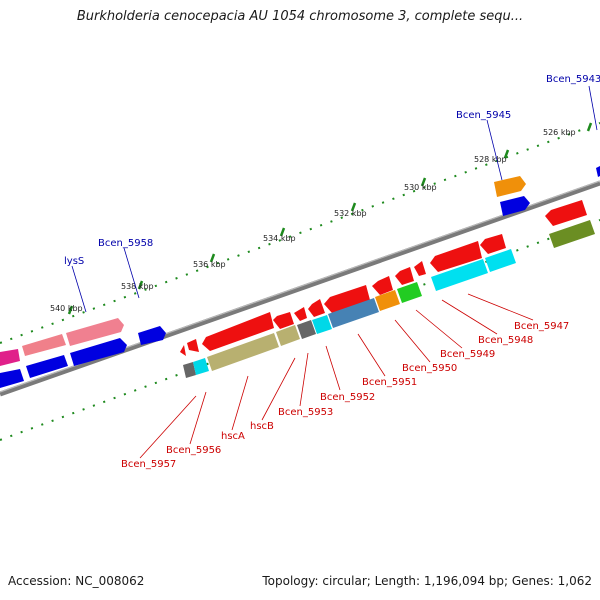 This screenshot has height=600, width=600. What do you see at coordinates (483, 115) in the screenshot?
I see `gene-label-Bcen_5945: Bcen_5945` at bounding box center [483, 115].